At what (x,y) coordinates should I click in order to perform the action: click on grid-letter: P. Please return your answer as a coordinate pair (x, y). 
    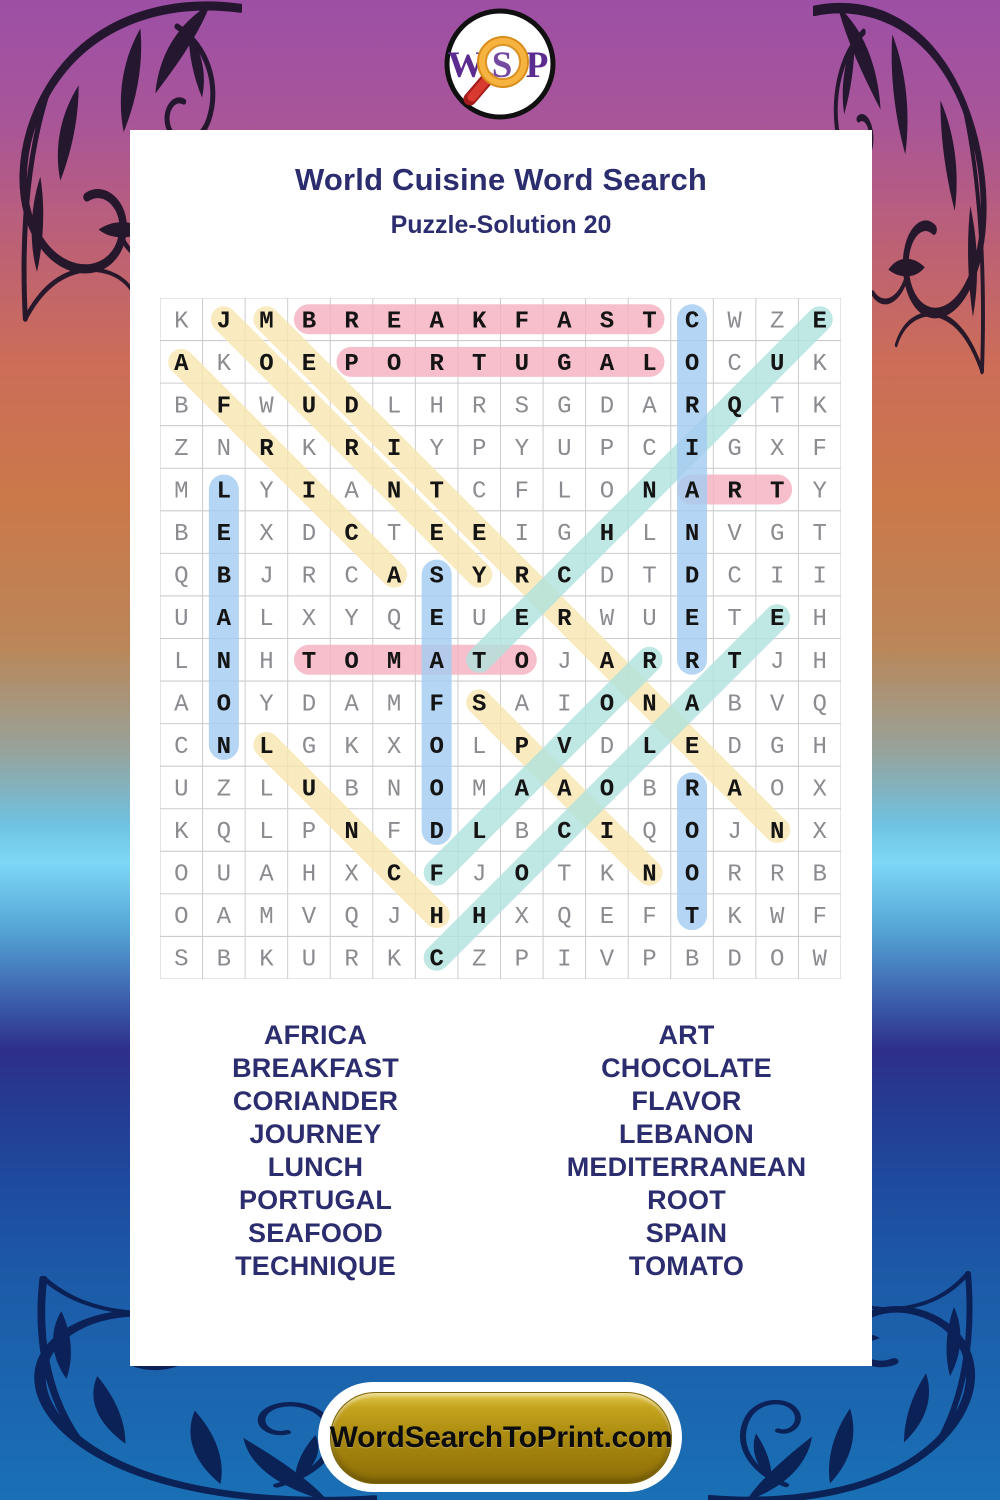
    Looking at the image, I should click on (479, 449).